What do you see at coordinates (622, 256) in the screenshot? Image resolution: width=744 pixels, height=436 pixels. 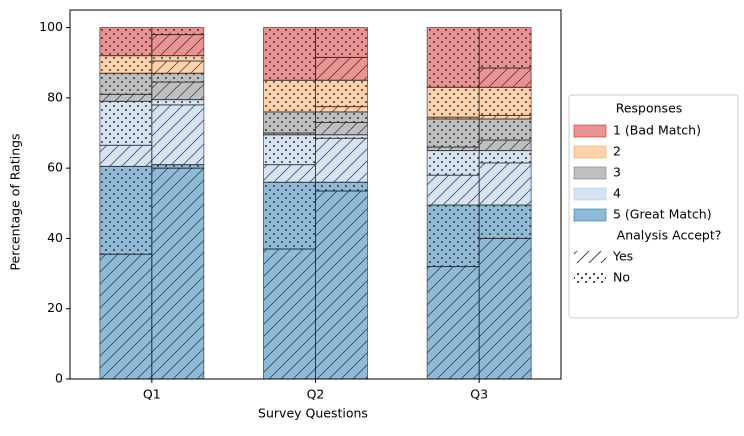 I see `legend-label: Yes` at bounding box center [622, 256].